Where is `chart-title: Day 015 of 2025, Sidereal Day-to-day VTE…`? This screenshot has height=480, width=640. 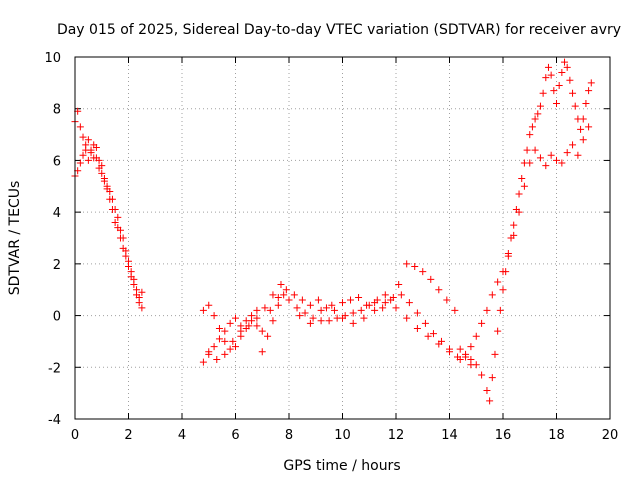 chart-title: Day 015 of 2025, Sidereal Day-to-day VTE… is located at coordinates (339, 30).